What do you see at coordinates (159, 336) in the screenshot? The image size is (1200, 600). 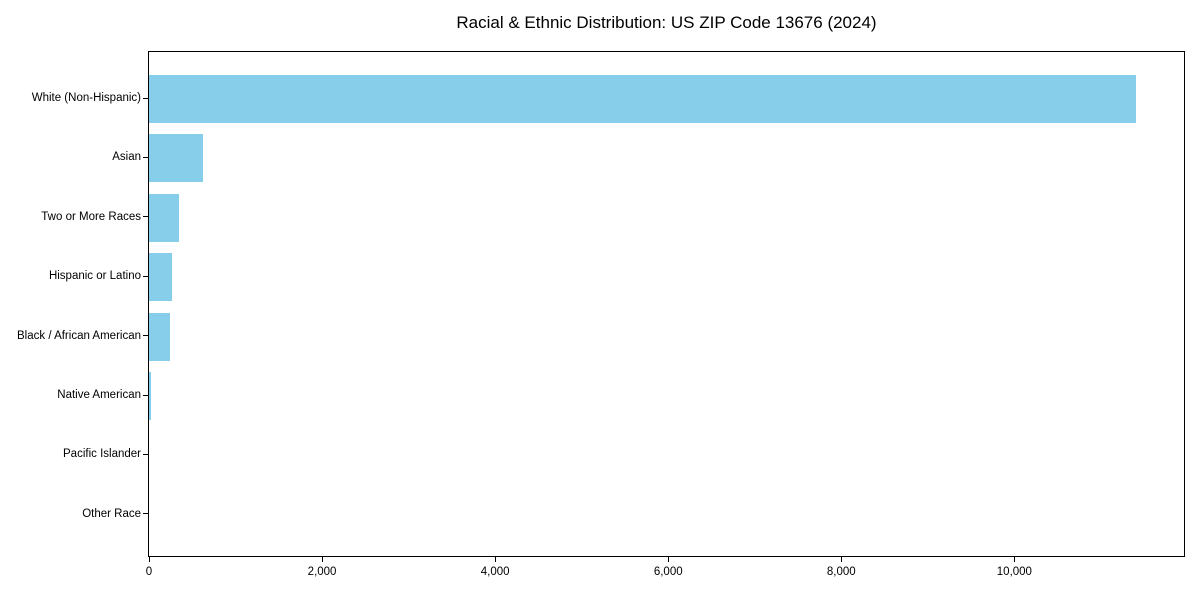 I see `bar-black-african-american` at bounding box center [159, 336].